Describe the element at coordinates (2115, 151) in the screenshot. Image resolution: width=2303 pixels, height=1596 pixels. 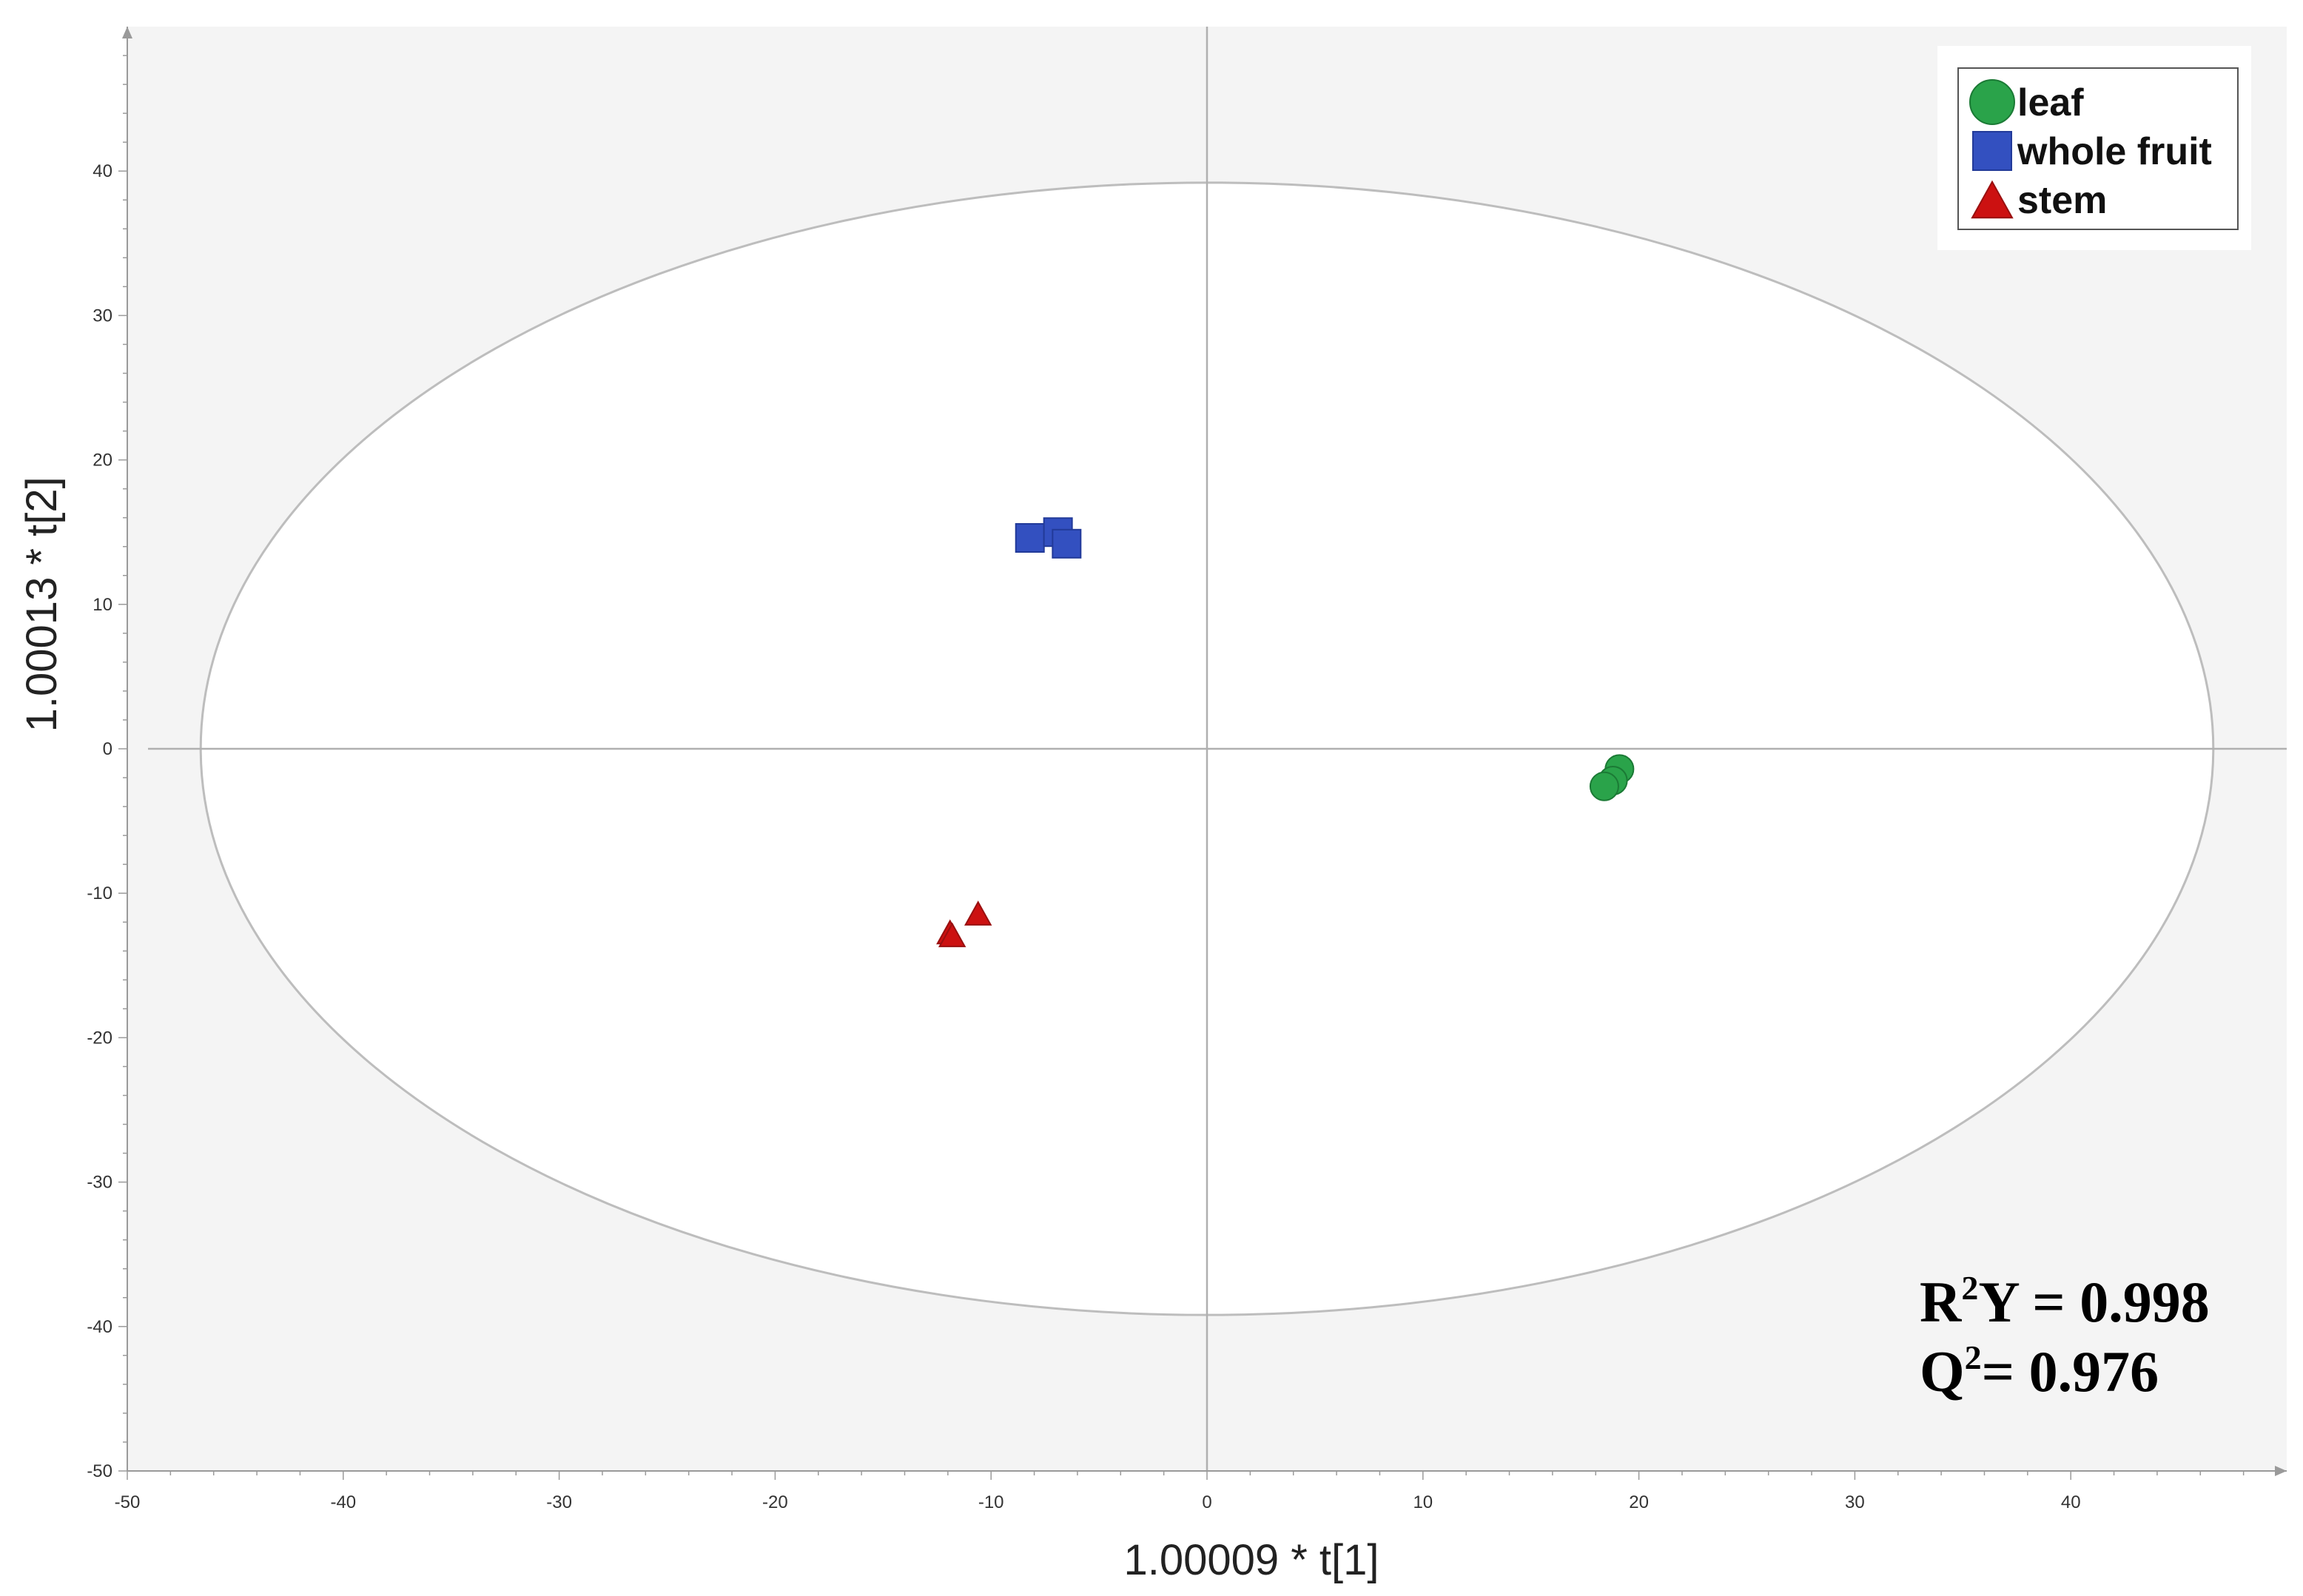
I see `legend-label: whole fruit` at that location.